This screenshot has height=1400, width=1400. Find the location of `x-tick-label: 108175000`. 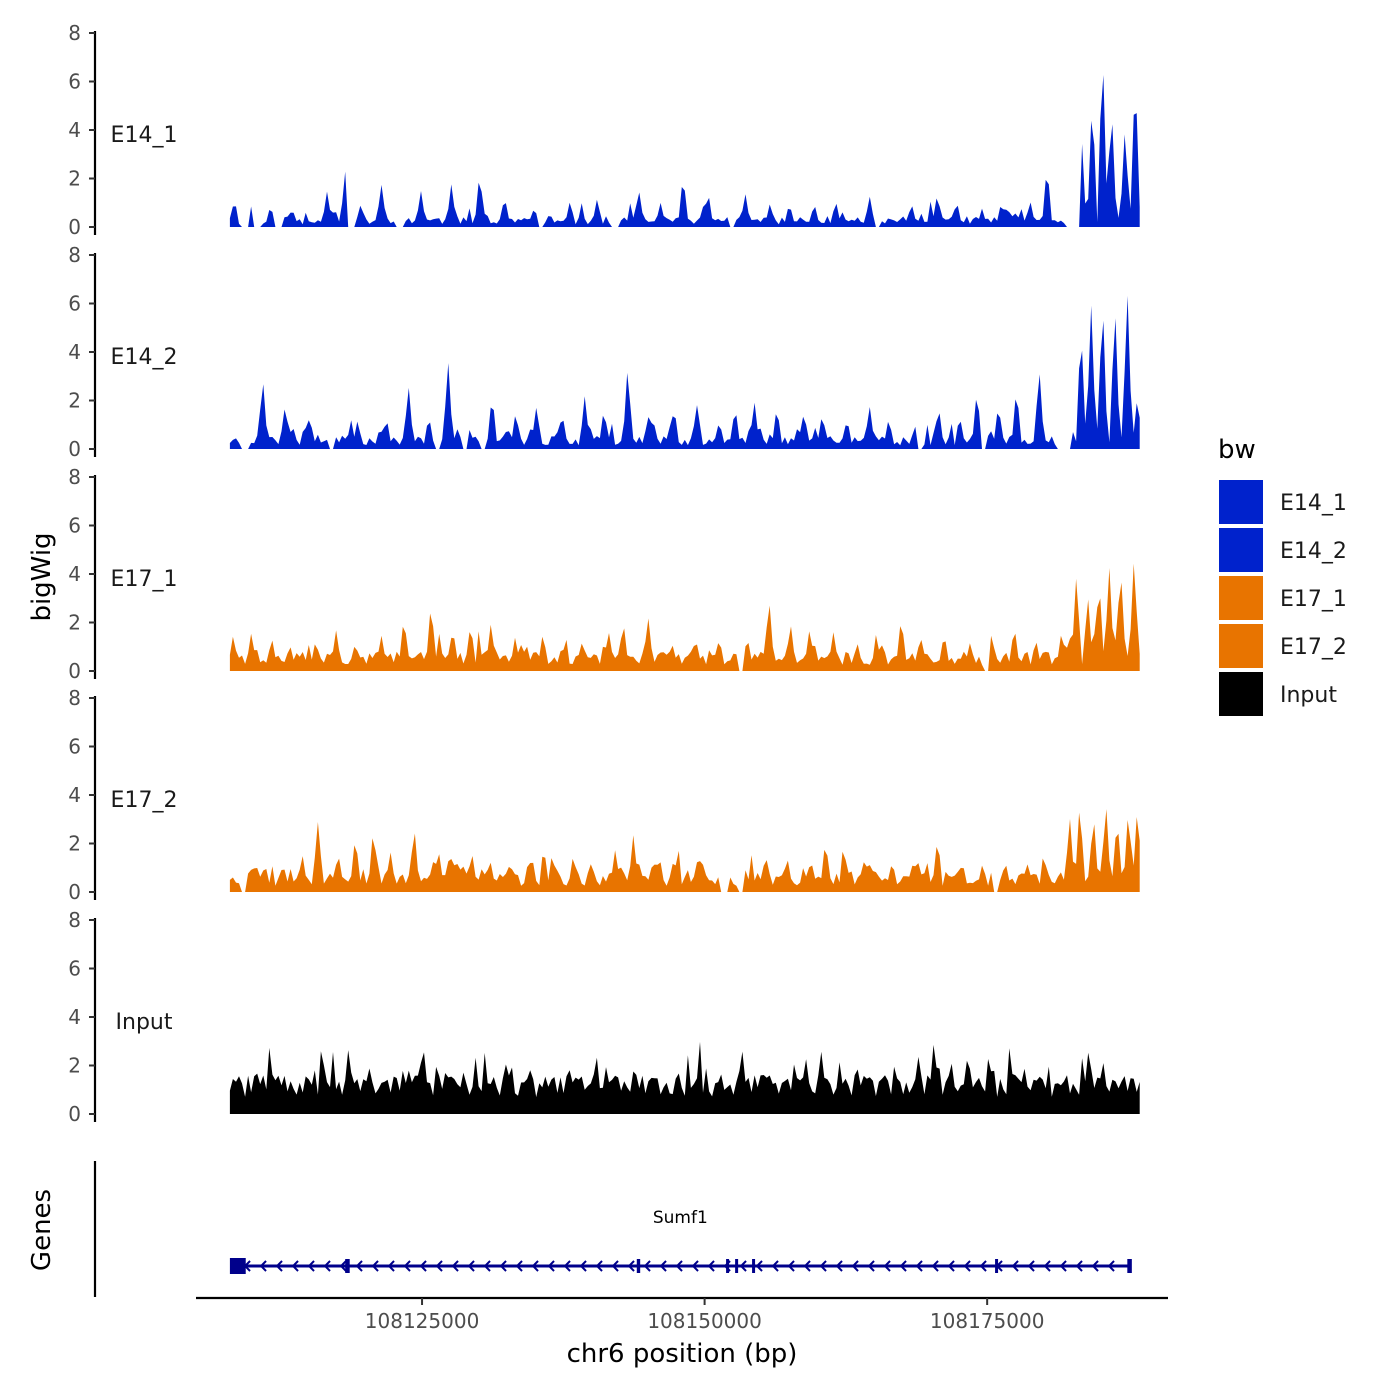

x-tick-label: 108175000 is located at coordinates (987, 1321).